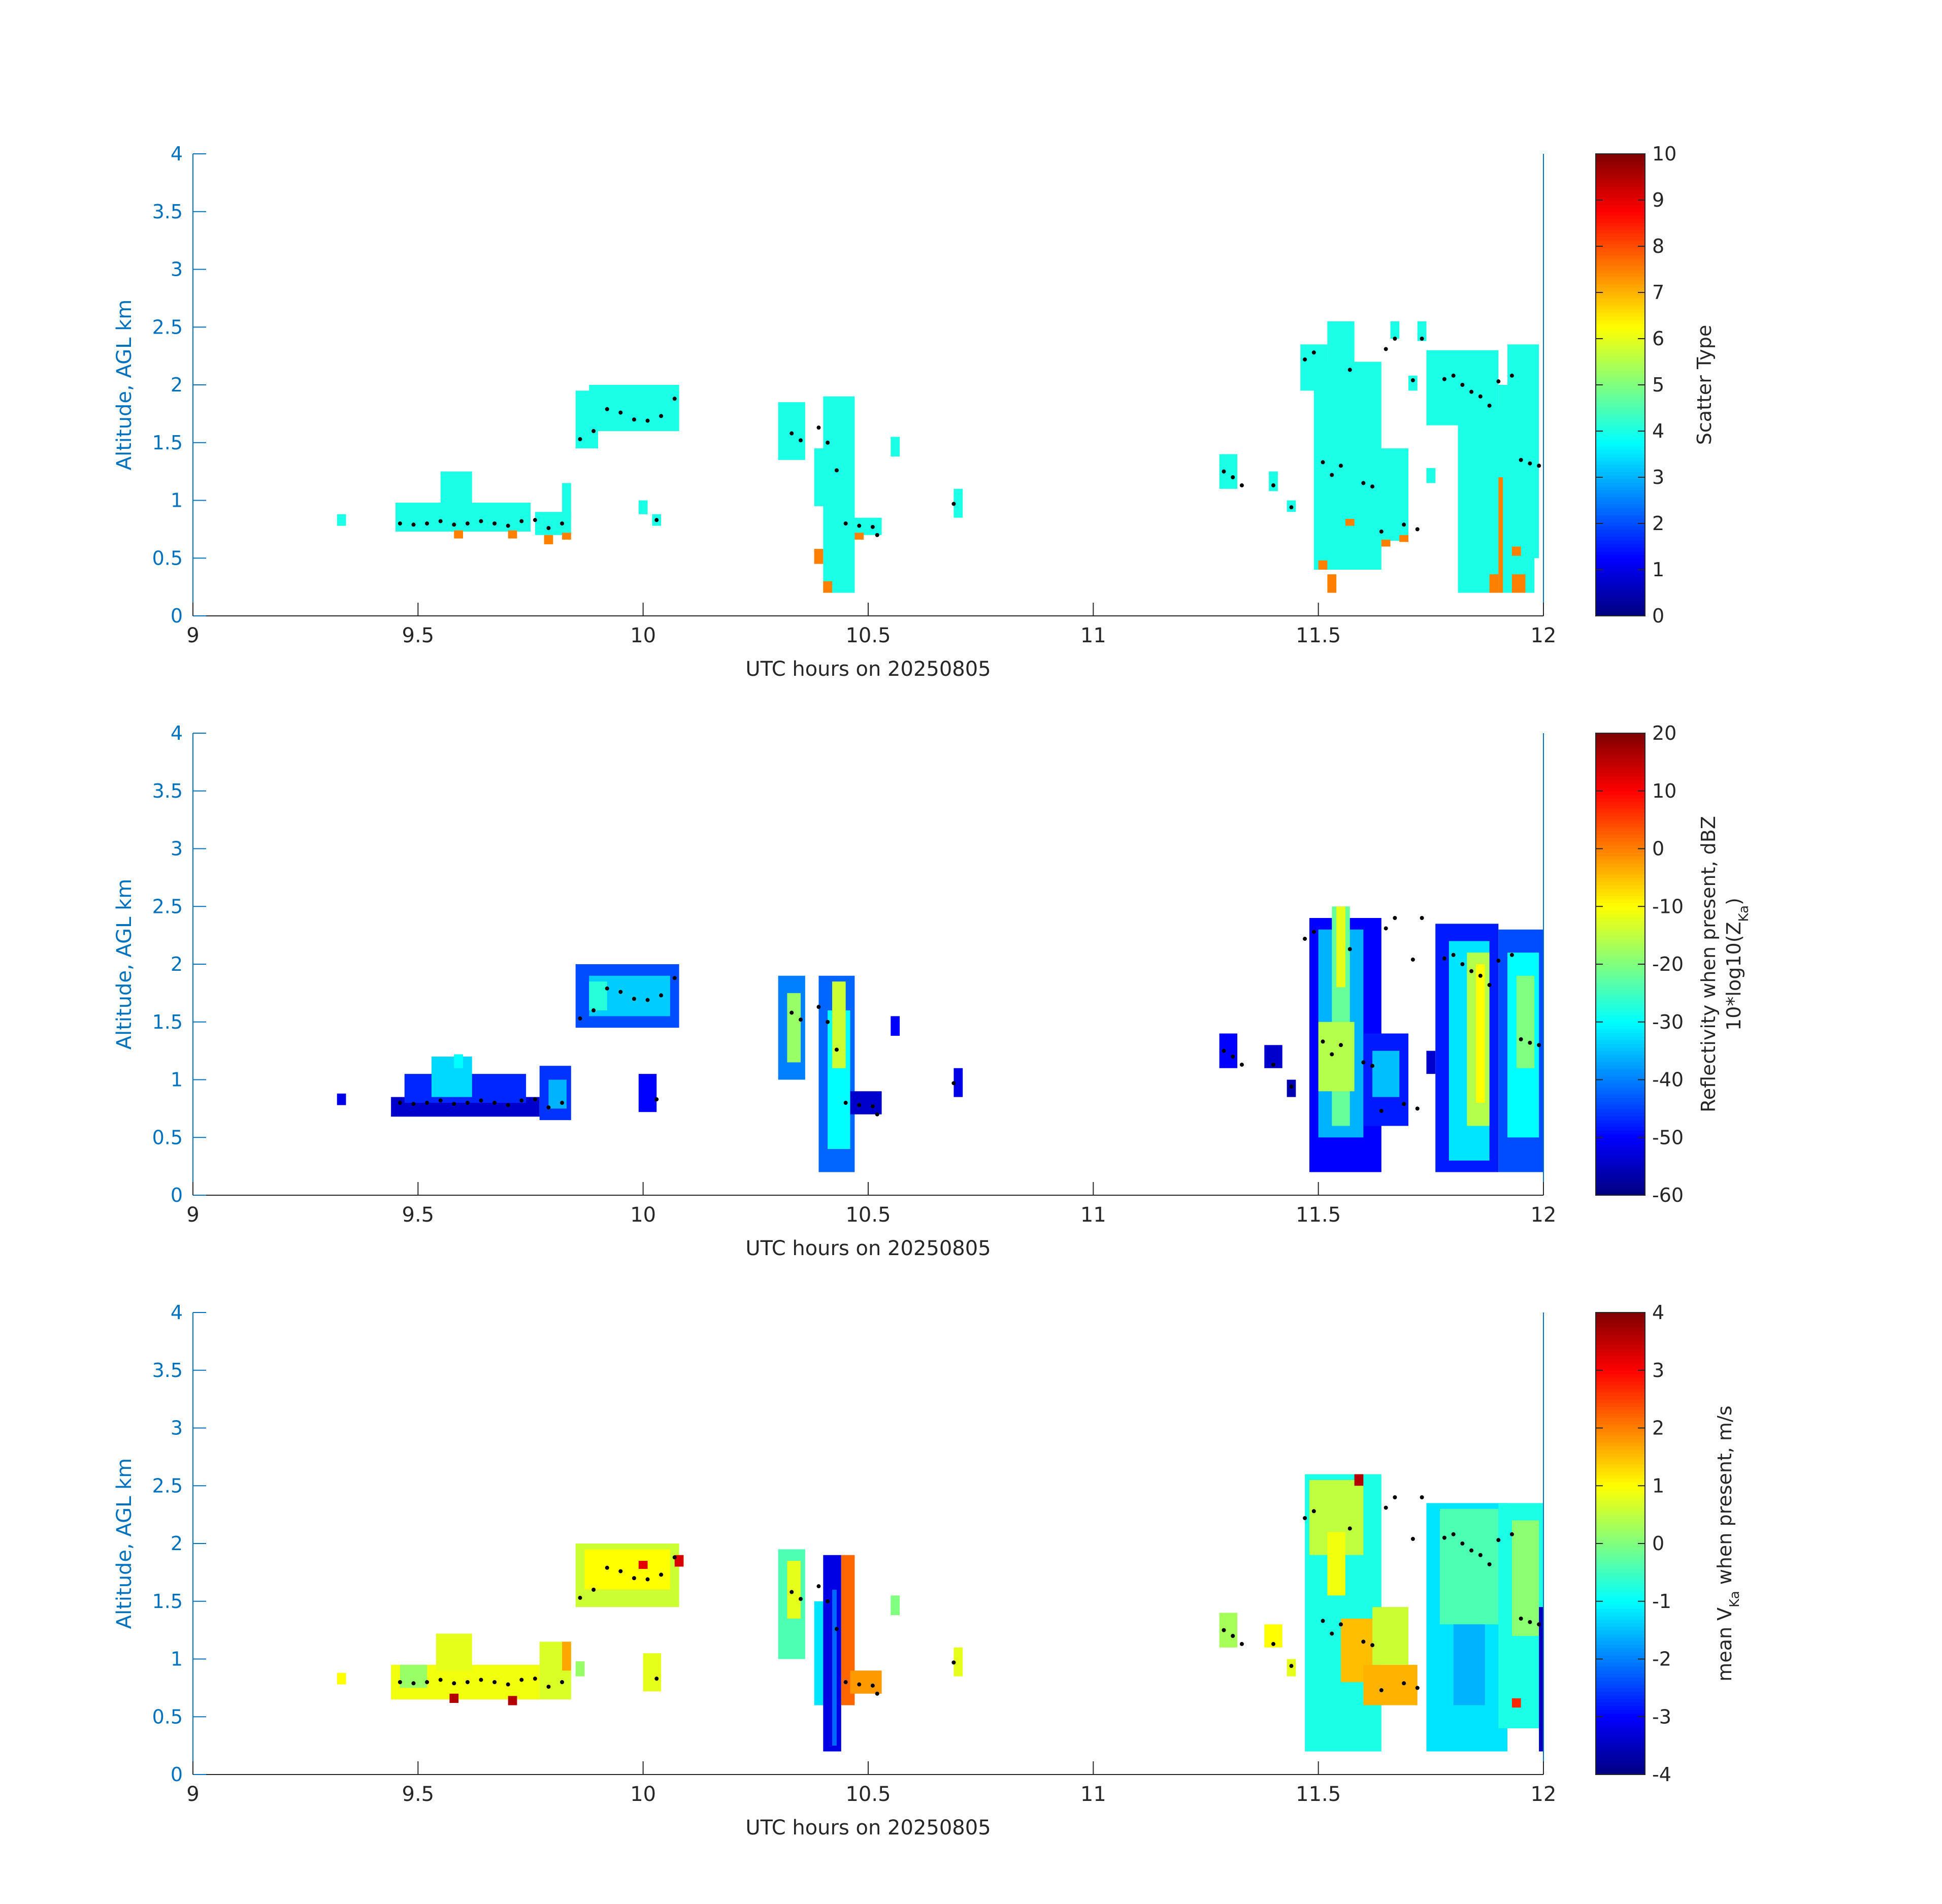  I want to click on colorbar-tick-label: -1, so click(1661, 1602).